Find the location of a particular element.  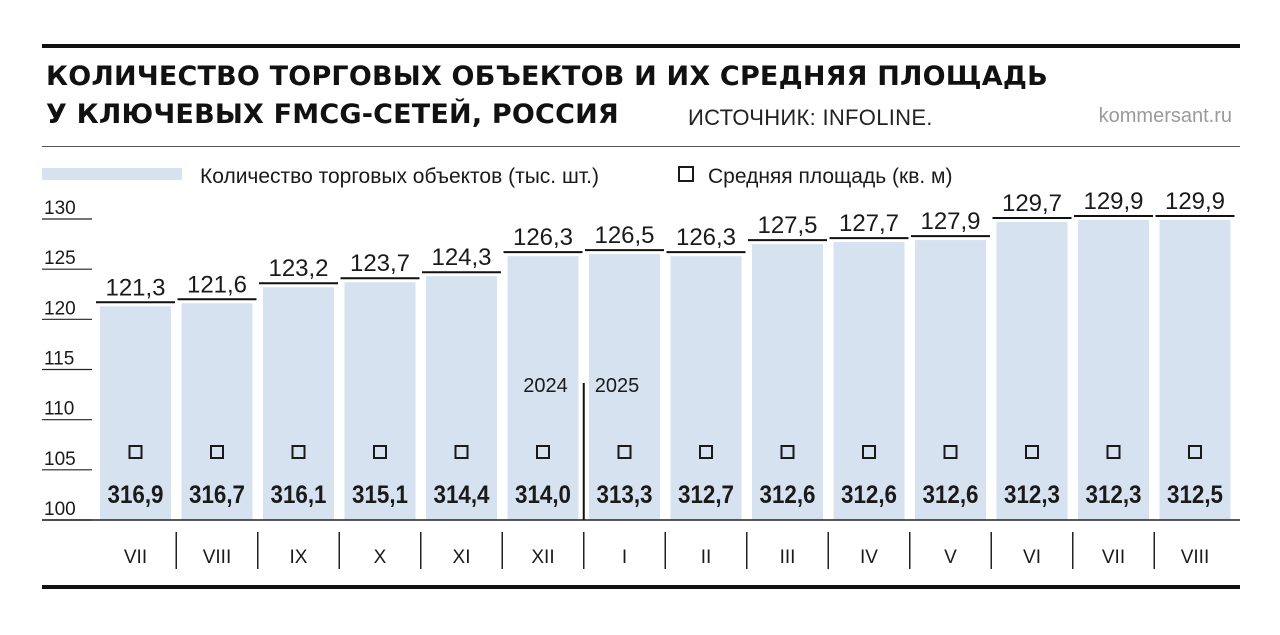

x-category-label: VI is located at coordinates (1032, 557).